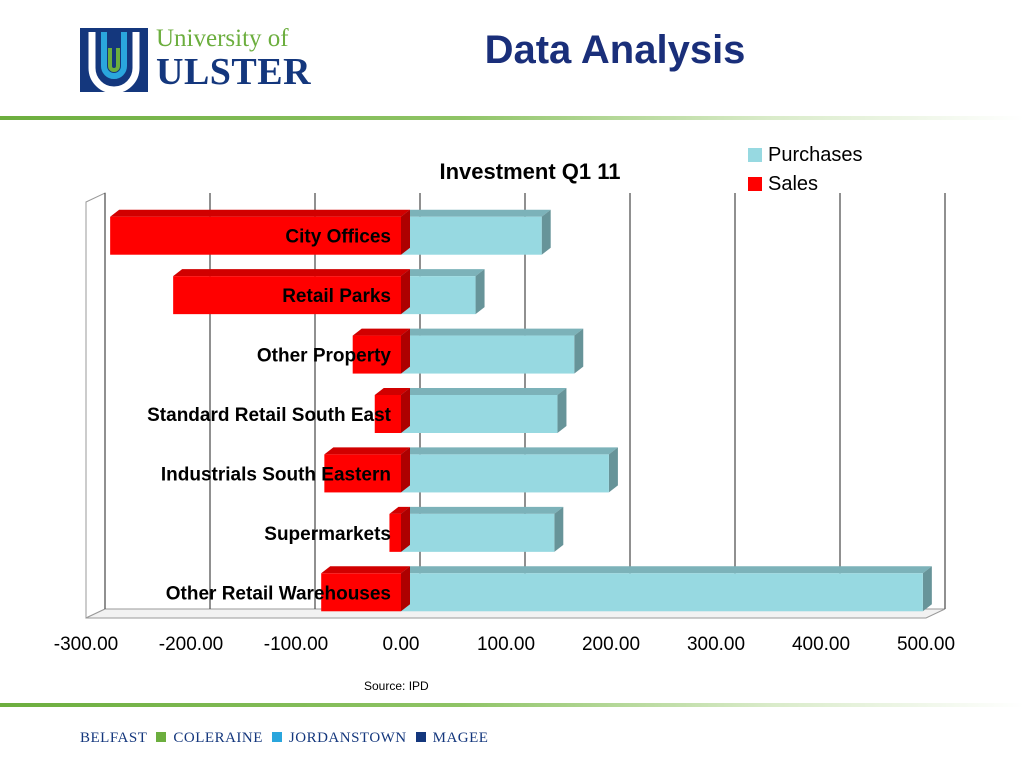  What do you see at coordinates (234, 72) in the screenshot?
I see `logo-line-2: ULSTER` at bounding box center [234, 72].